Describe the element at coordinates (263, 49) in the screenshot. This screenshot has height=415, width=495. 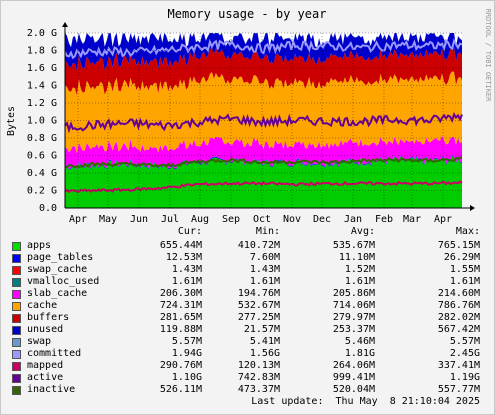
I see `line-committed` at that location.